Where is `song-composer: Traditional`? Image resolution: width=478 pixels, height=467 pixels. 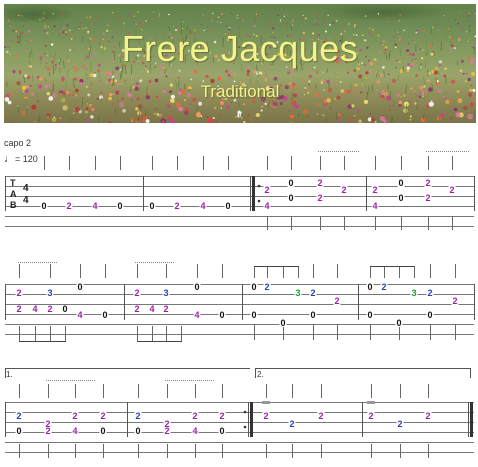 song-composer: Traditional is located at coordinates (240, 91).